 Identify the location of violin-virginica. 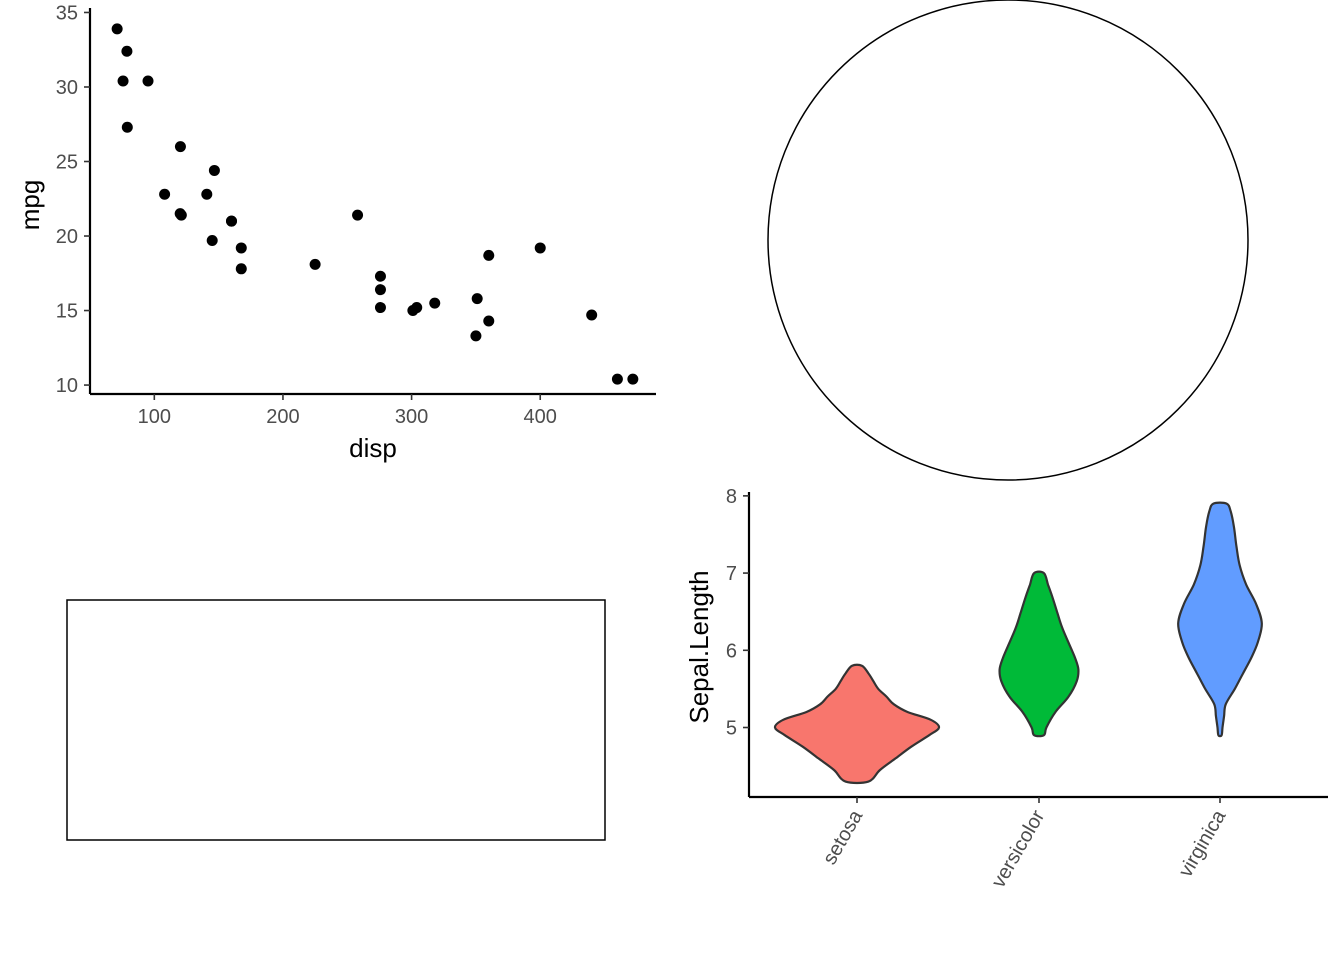
(1220, 619).